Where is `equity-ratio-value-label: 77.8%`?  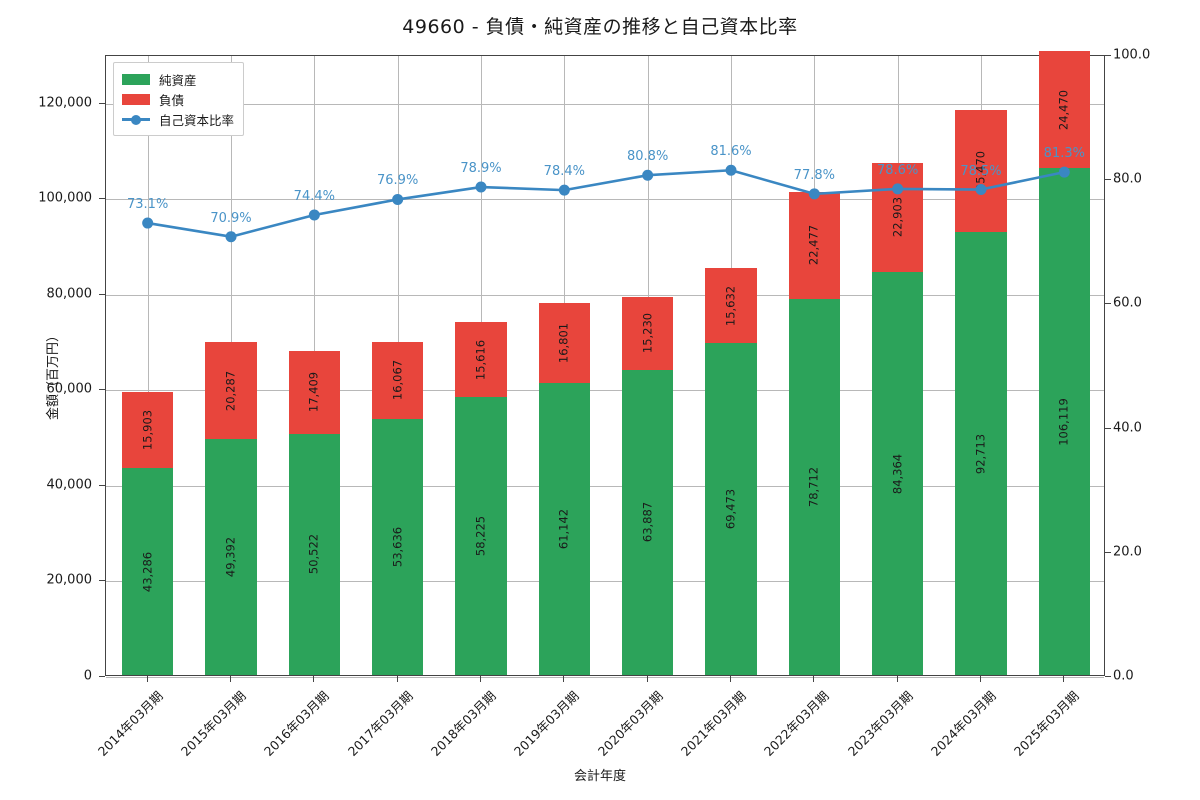 equity-ratio-value-label: 77.8% is located at coordinates (814, 175).